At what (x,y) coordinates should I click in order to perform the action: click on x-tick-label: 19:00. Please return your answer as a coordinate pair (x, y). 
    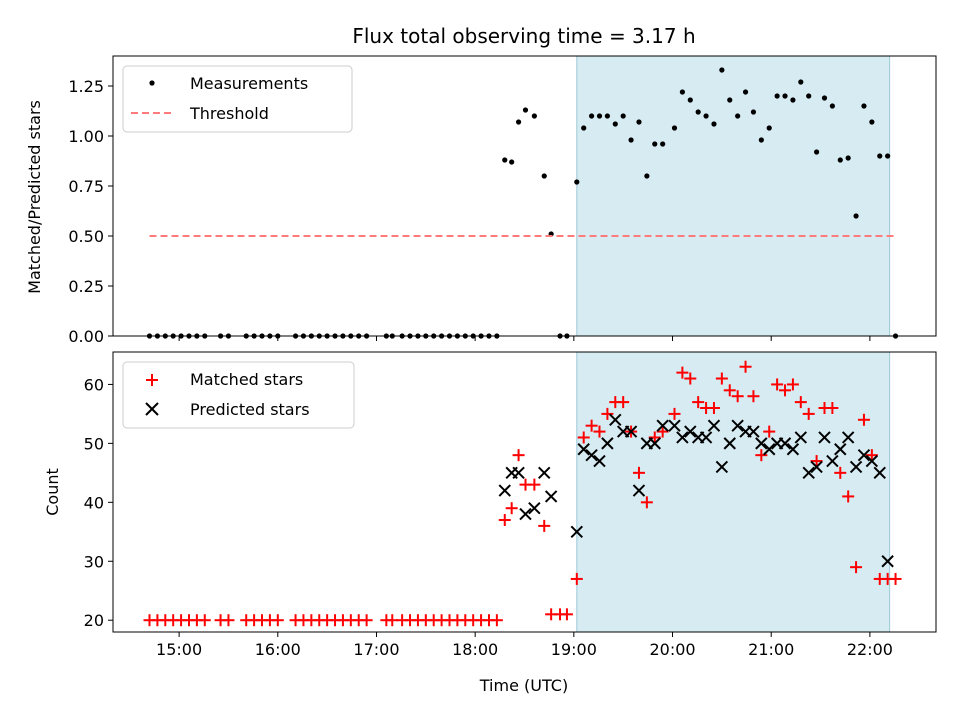
    Looking at the image, I should click on (574, 649).